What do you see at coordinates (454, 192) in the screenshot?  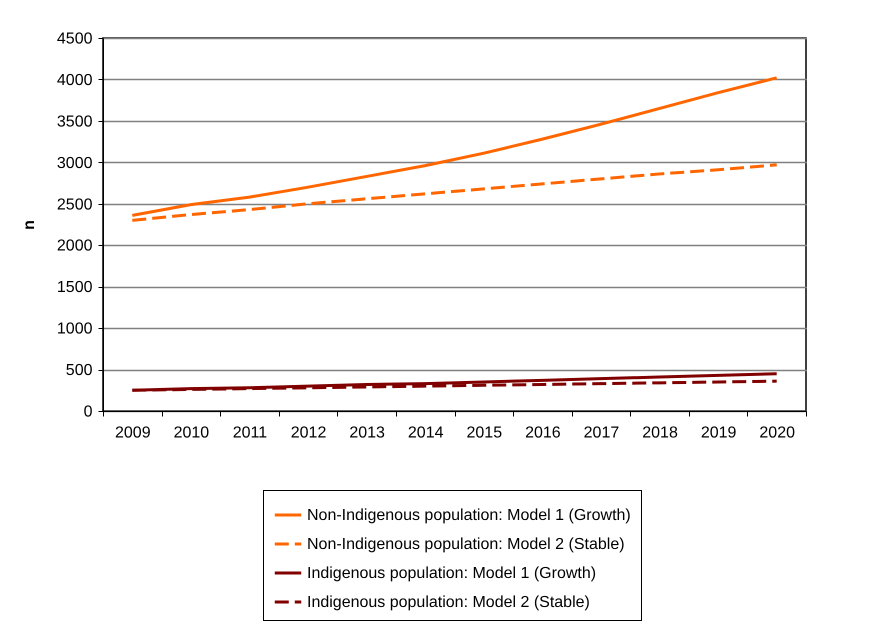 I see `line-series` at bounding box center [454, 192].